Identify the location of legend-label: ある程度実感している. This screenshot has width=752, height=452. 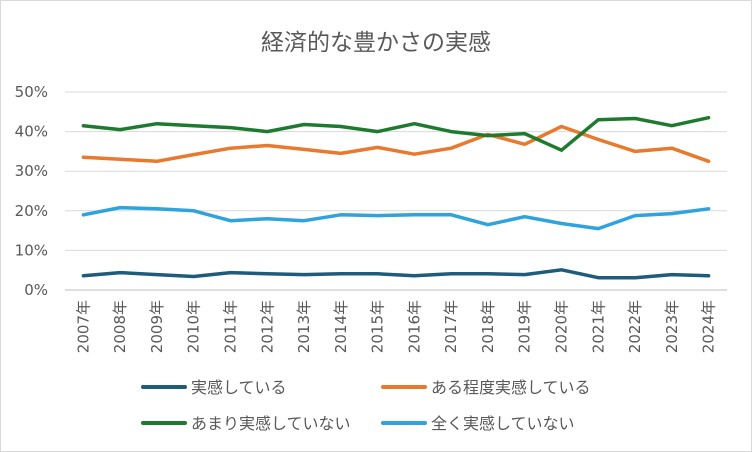
(511, 387).